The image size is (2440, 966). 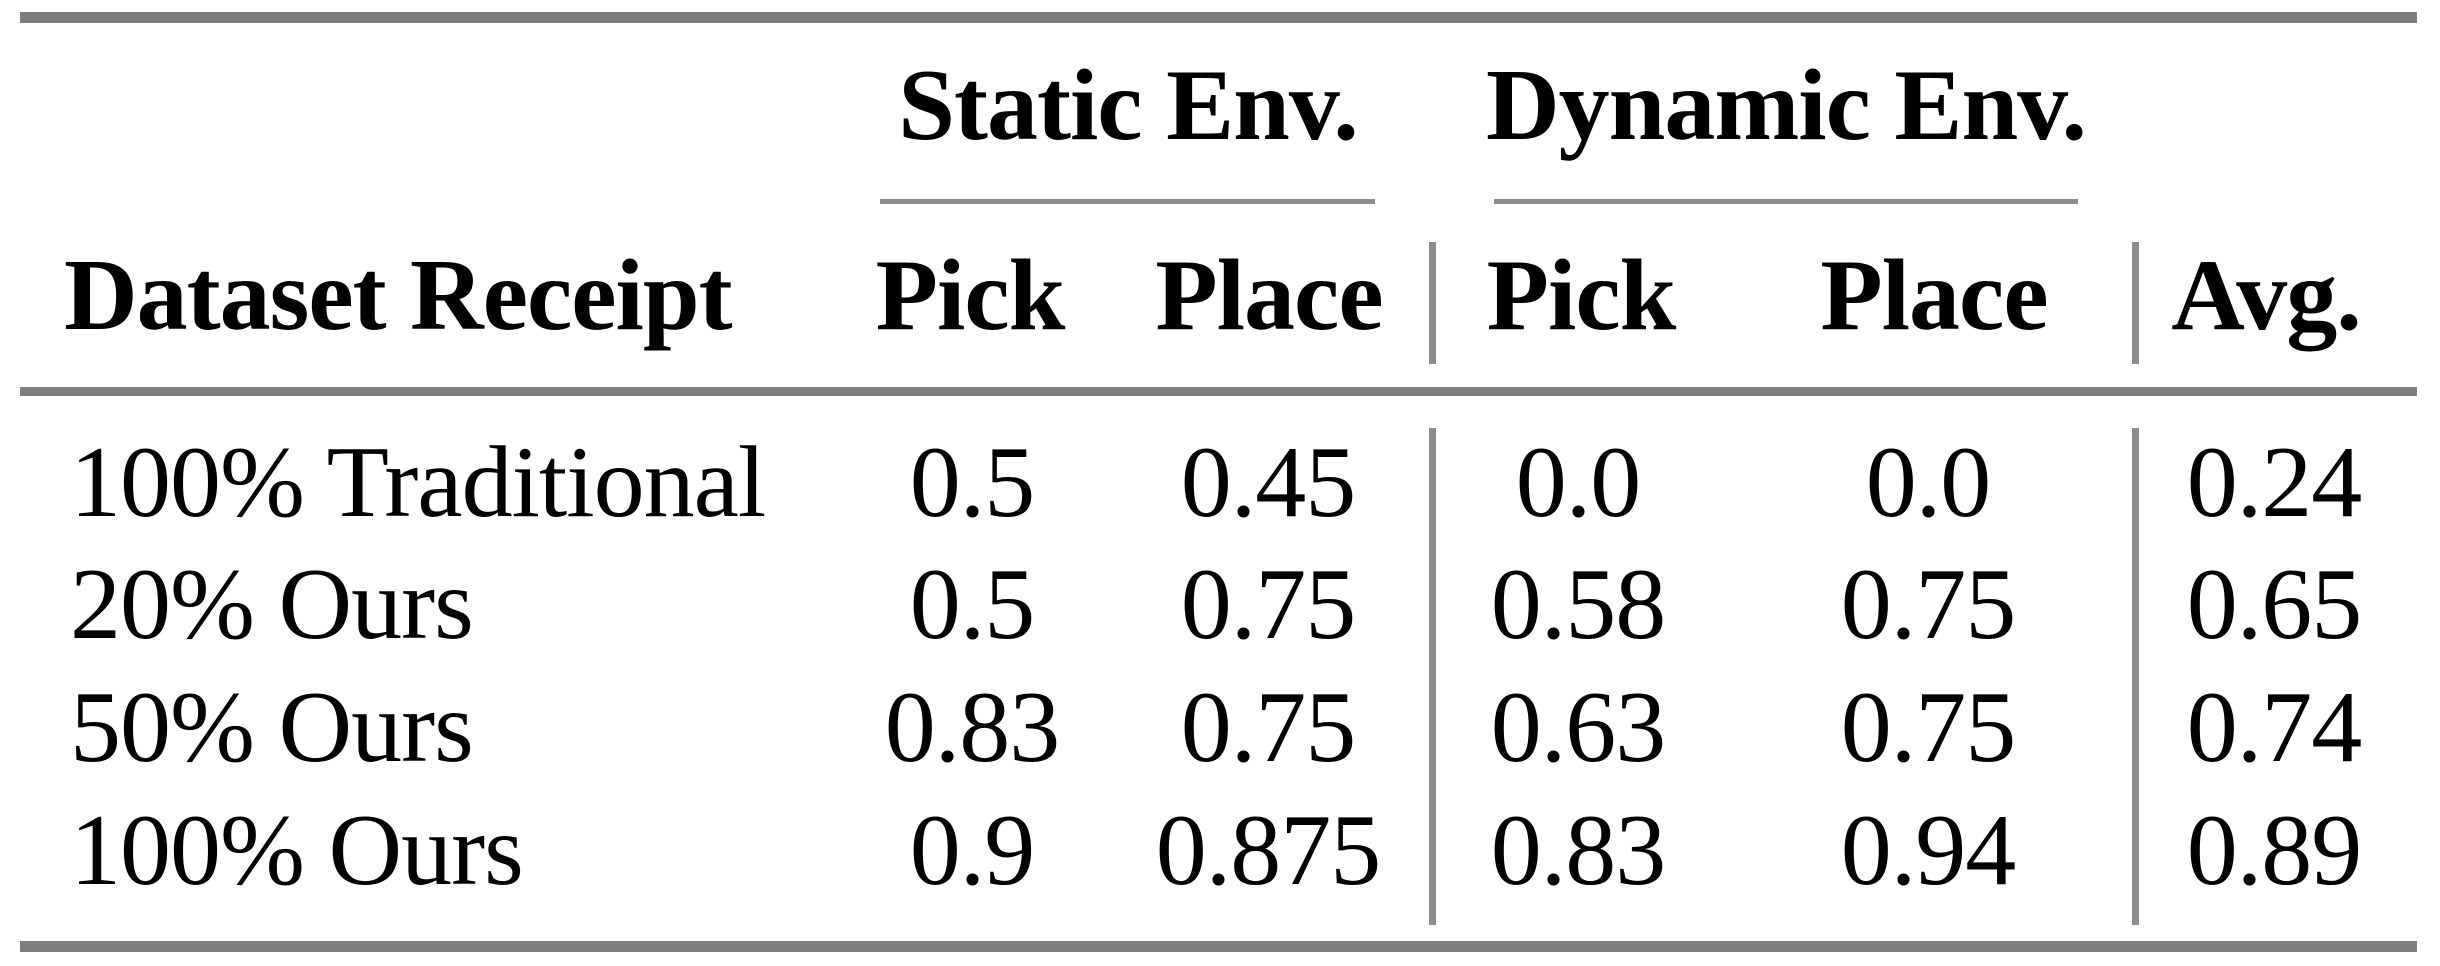 I want to click on column-header-dynamic-place: Place, so click(x=1934, y=295).